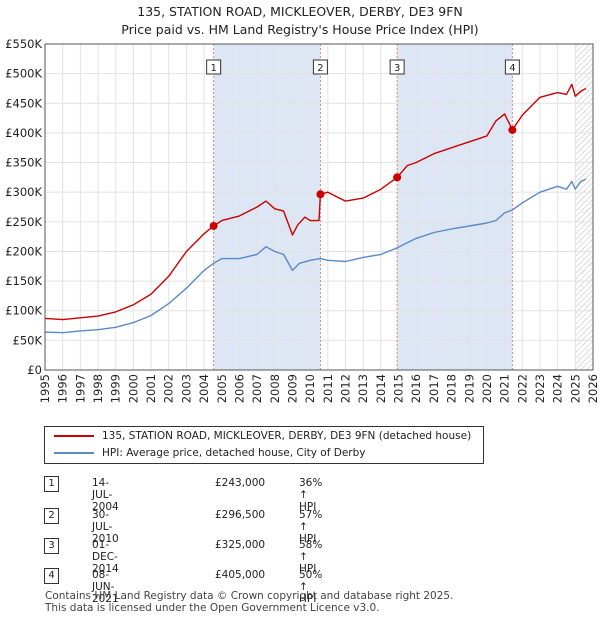 This screenshot has height=620, width=600. What do you see at coordinates (257, 388) in the screenshot?
I see `x-tick-label: 2007` at bounding box center [257, 388].